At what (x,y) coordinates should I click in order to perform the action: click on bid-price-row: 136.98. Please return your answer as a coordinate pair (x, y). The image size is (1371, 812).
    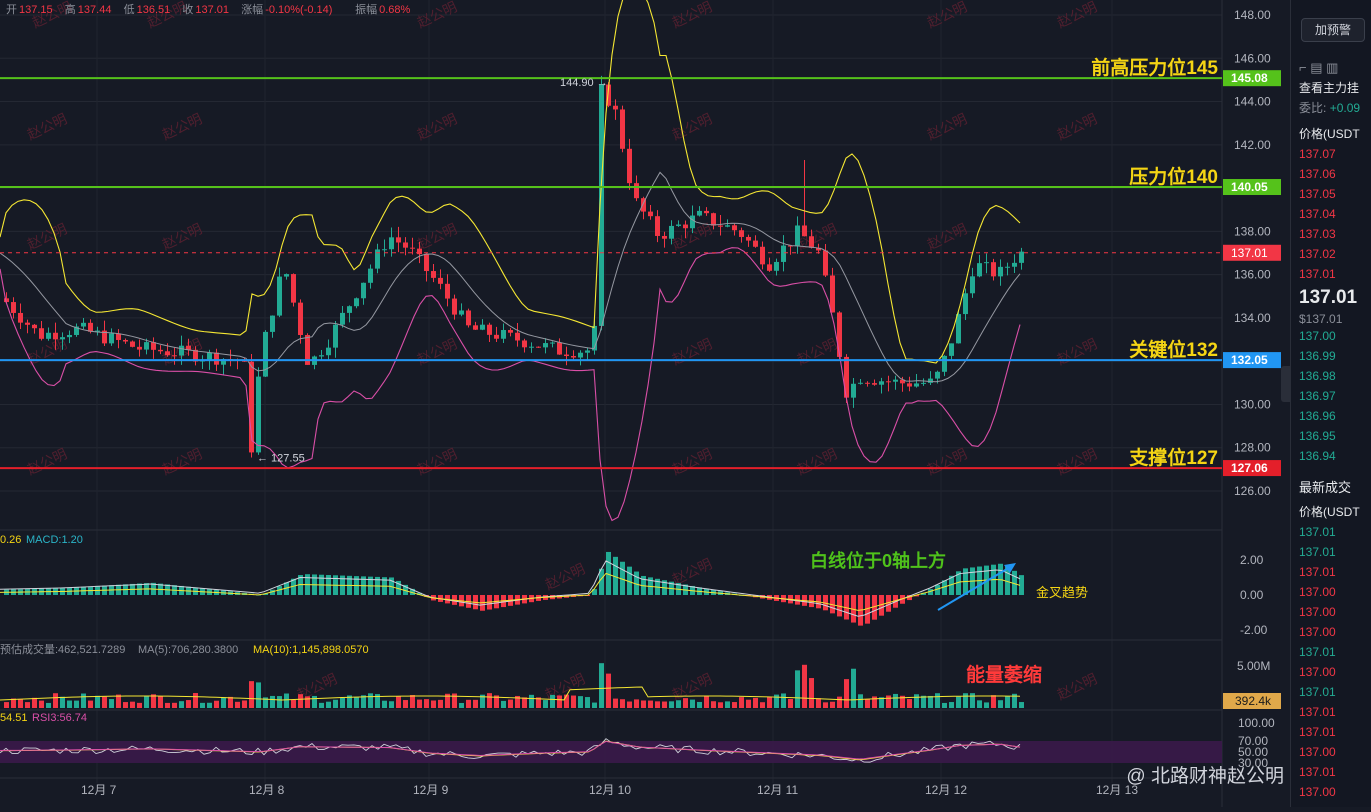
    Looking at the image, I should click on (1317, 376).